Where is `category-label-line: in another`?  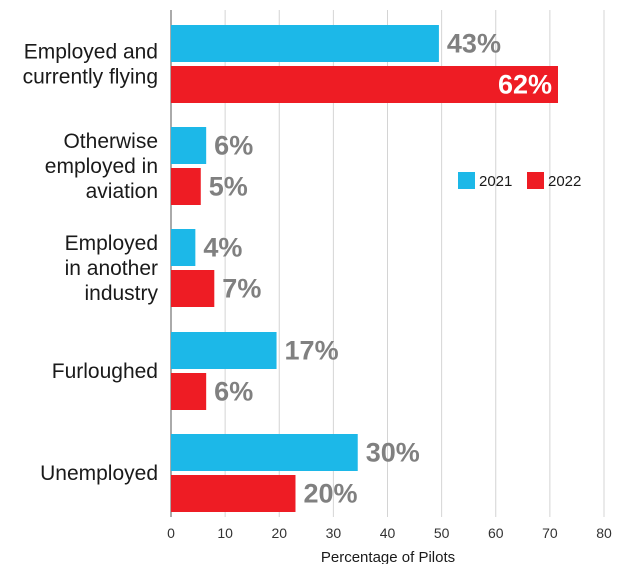
category-label-line: in another is located at coordinates (111, 268).